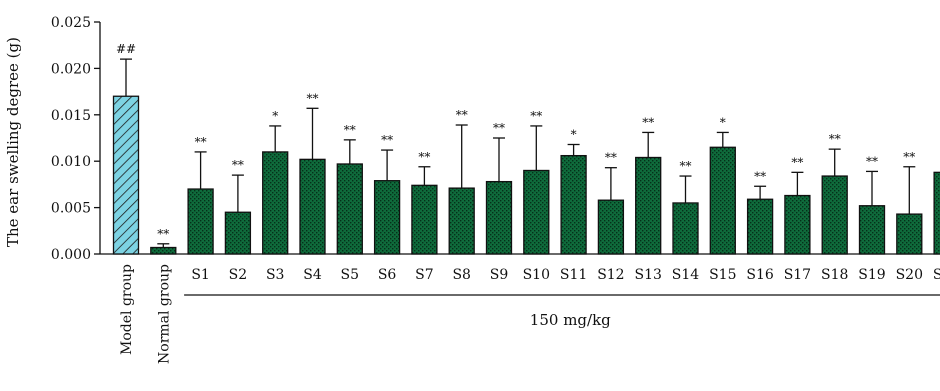 The width and height of the screenshot is (940, 391). Describe the element at coordinates (238, 233) in the screenshot. I see `bar-s2` at that location.